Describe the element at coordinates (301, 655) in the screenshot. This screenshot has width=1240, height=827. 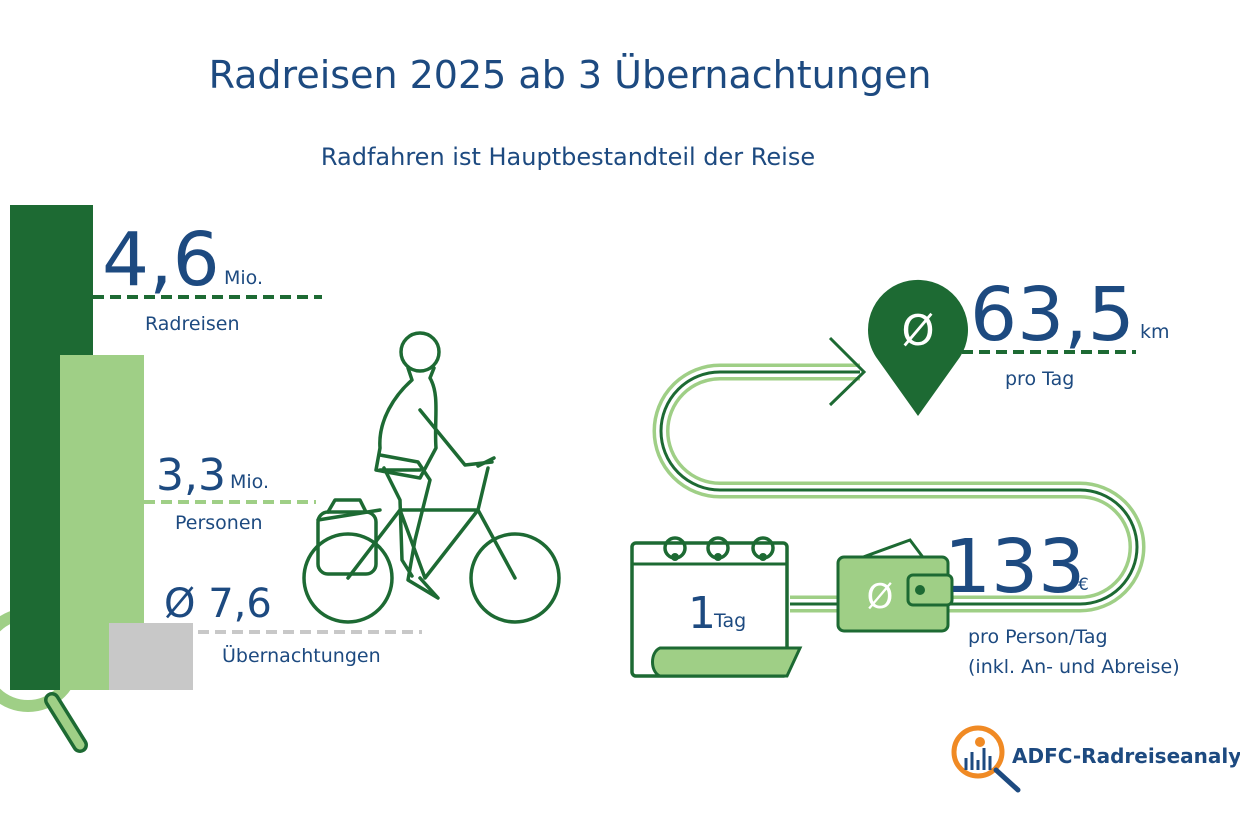
I see `stat-label: Übernachtungen` at that location.